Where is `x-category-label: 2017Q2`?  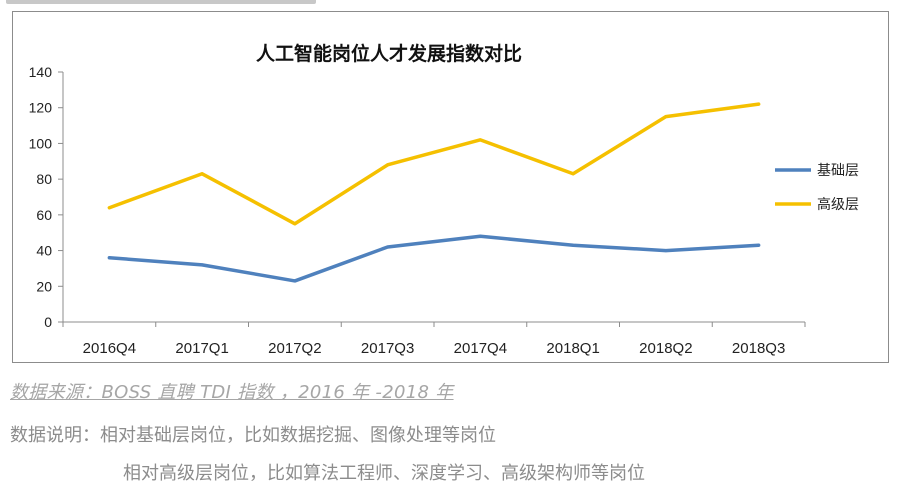 x-category-label: 2017Q2 is located at coordinates (294, 348).